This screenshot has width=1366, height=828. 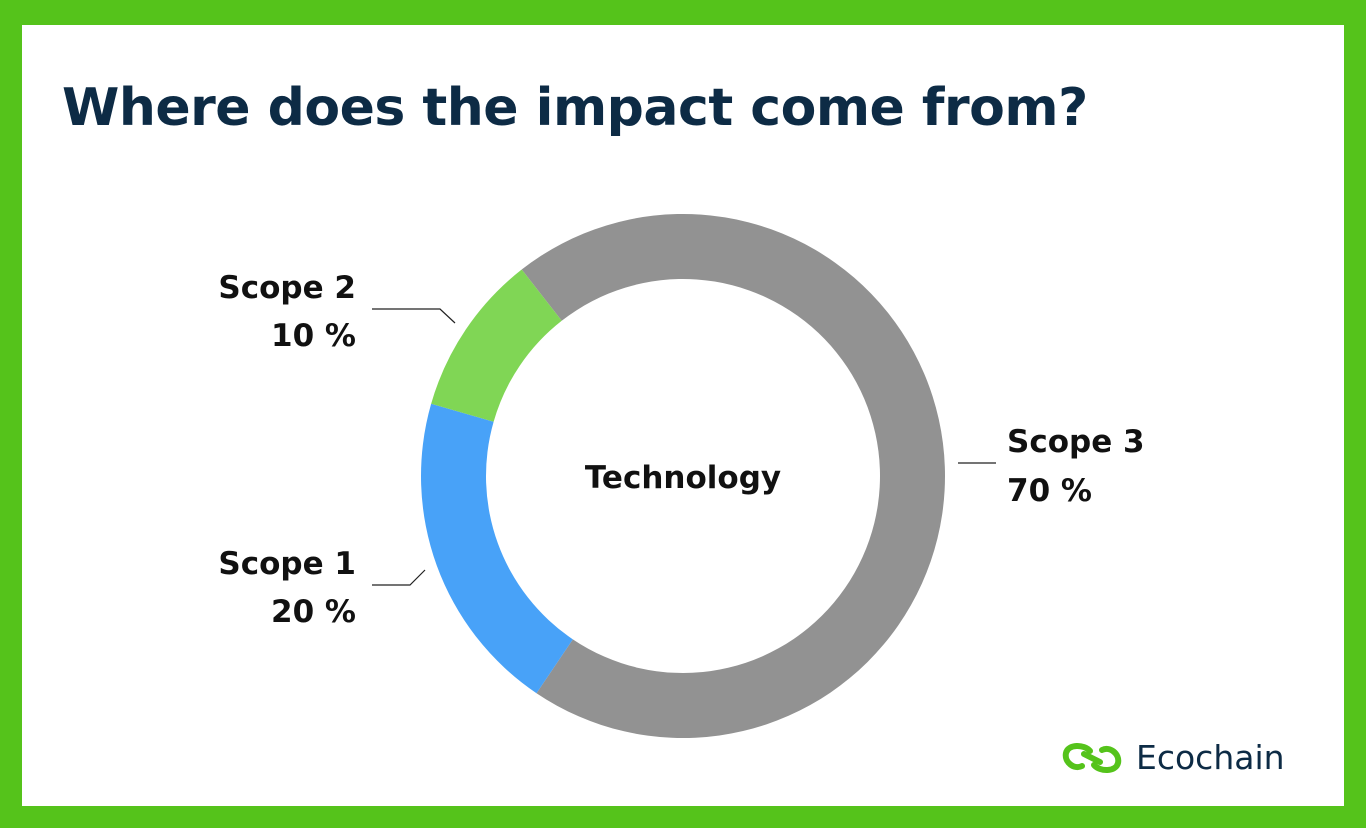 What do you see at coordinates (575, 108) in the screenshot?
I see `page-title: Where does the impact come from?` at bounding box center [575, 108].